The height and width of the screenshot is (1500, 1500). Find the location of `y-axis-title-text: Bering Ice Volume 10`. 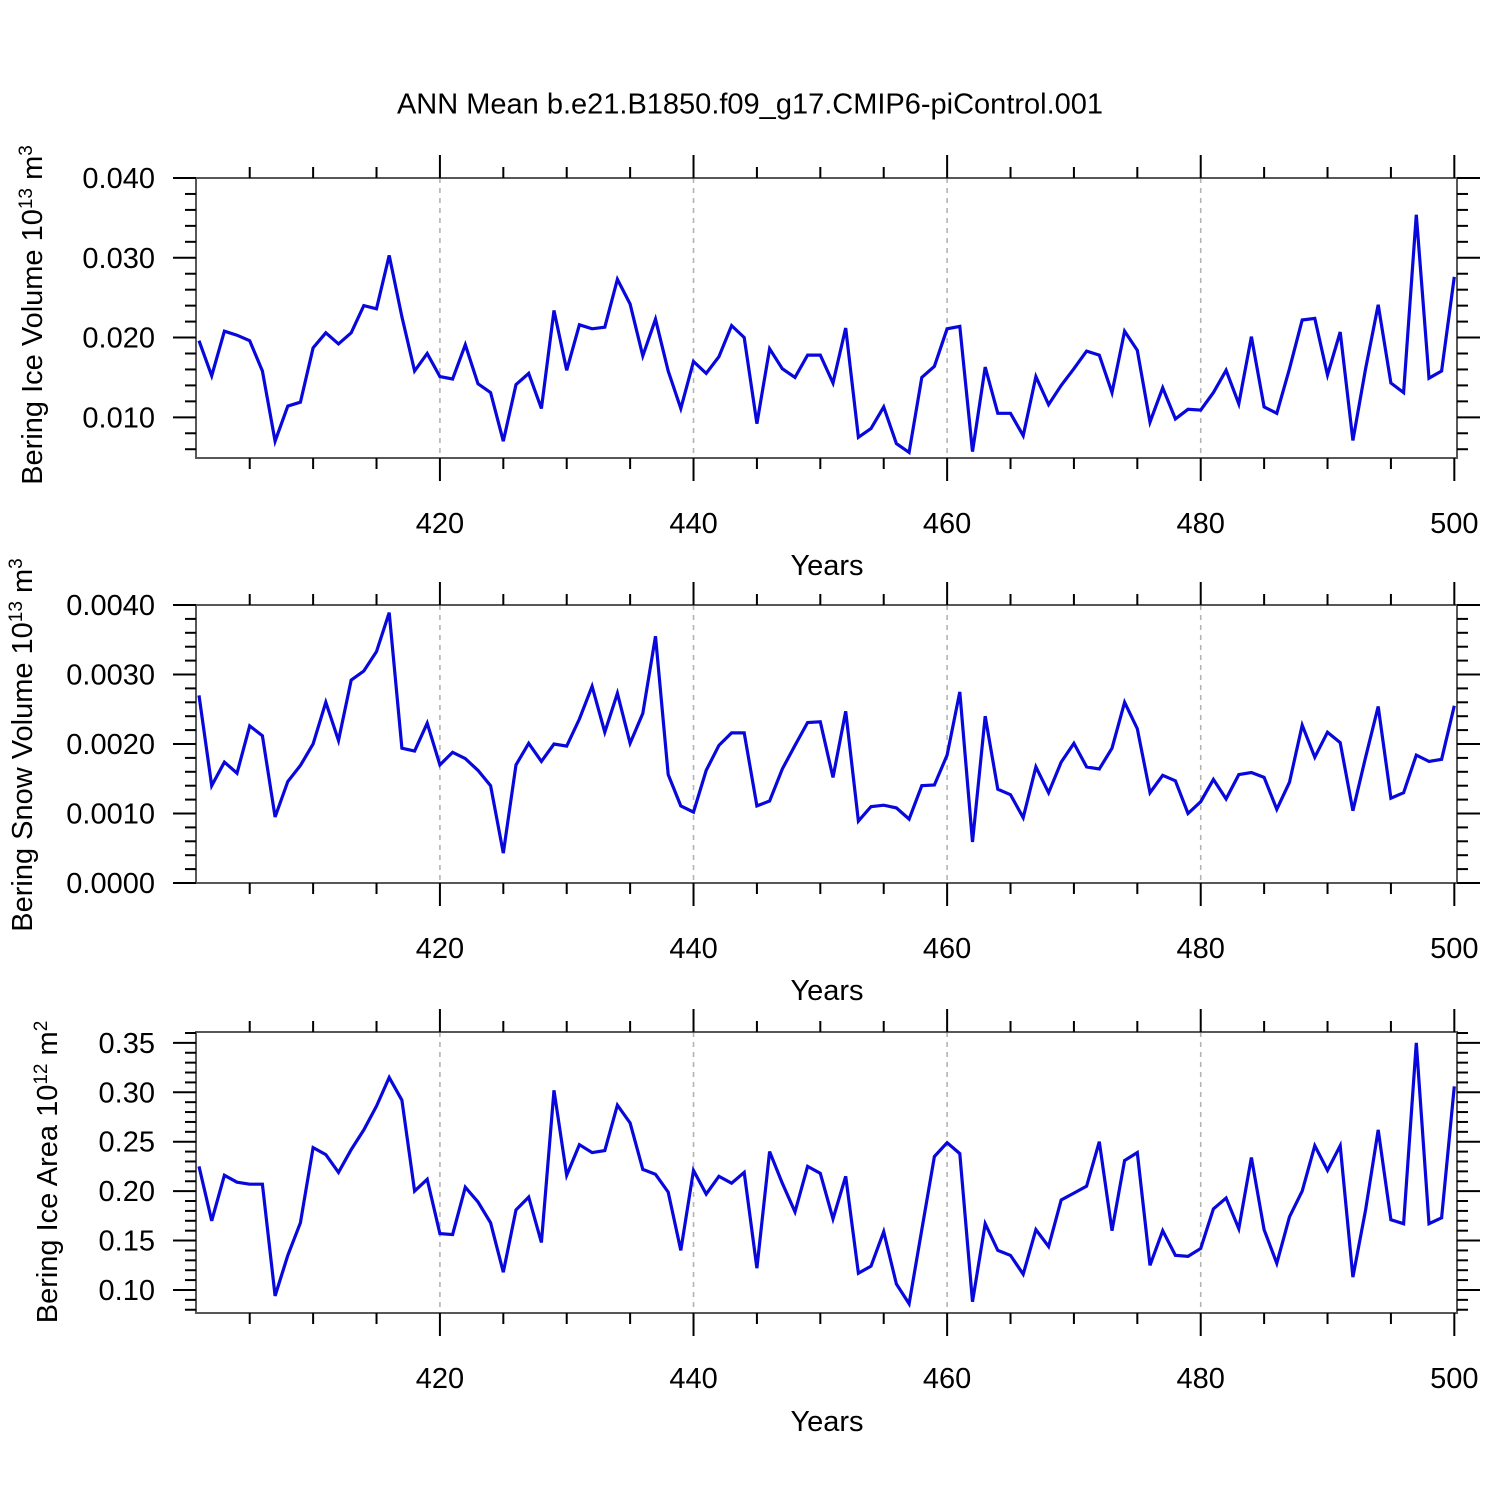

y-axis-title-text: Bering Ice Volume 10 is located at coordinates (33, 347).